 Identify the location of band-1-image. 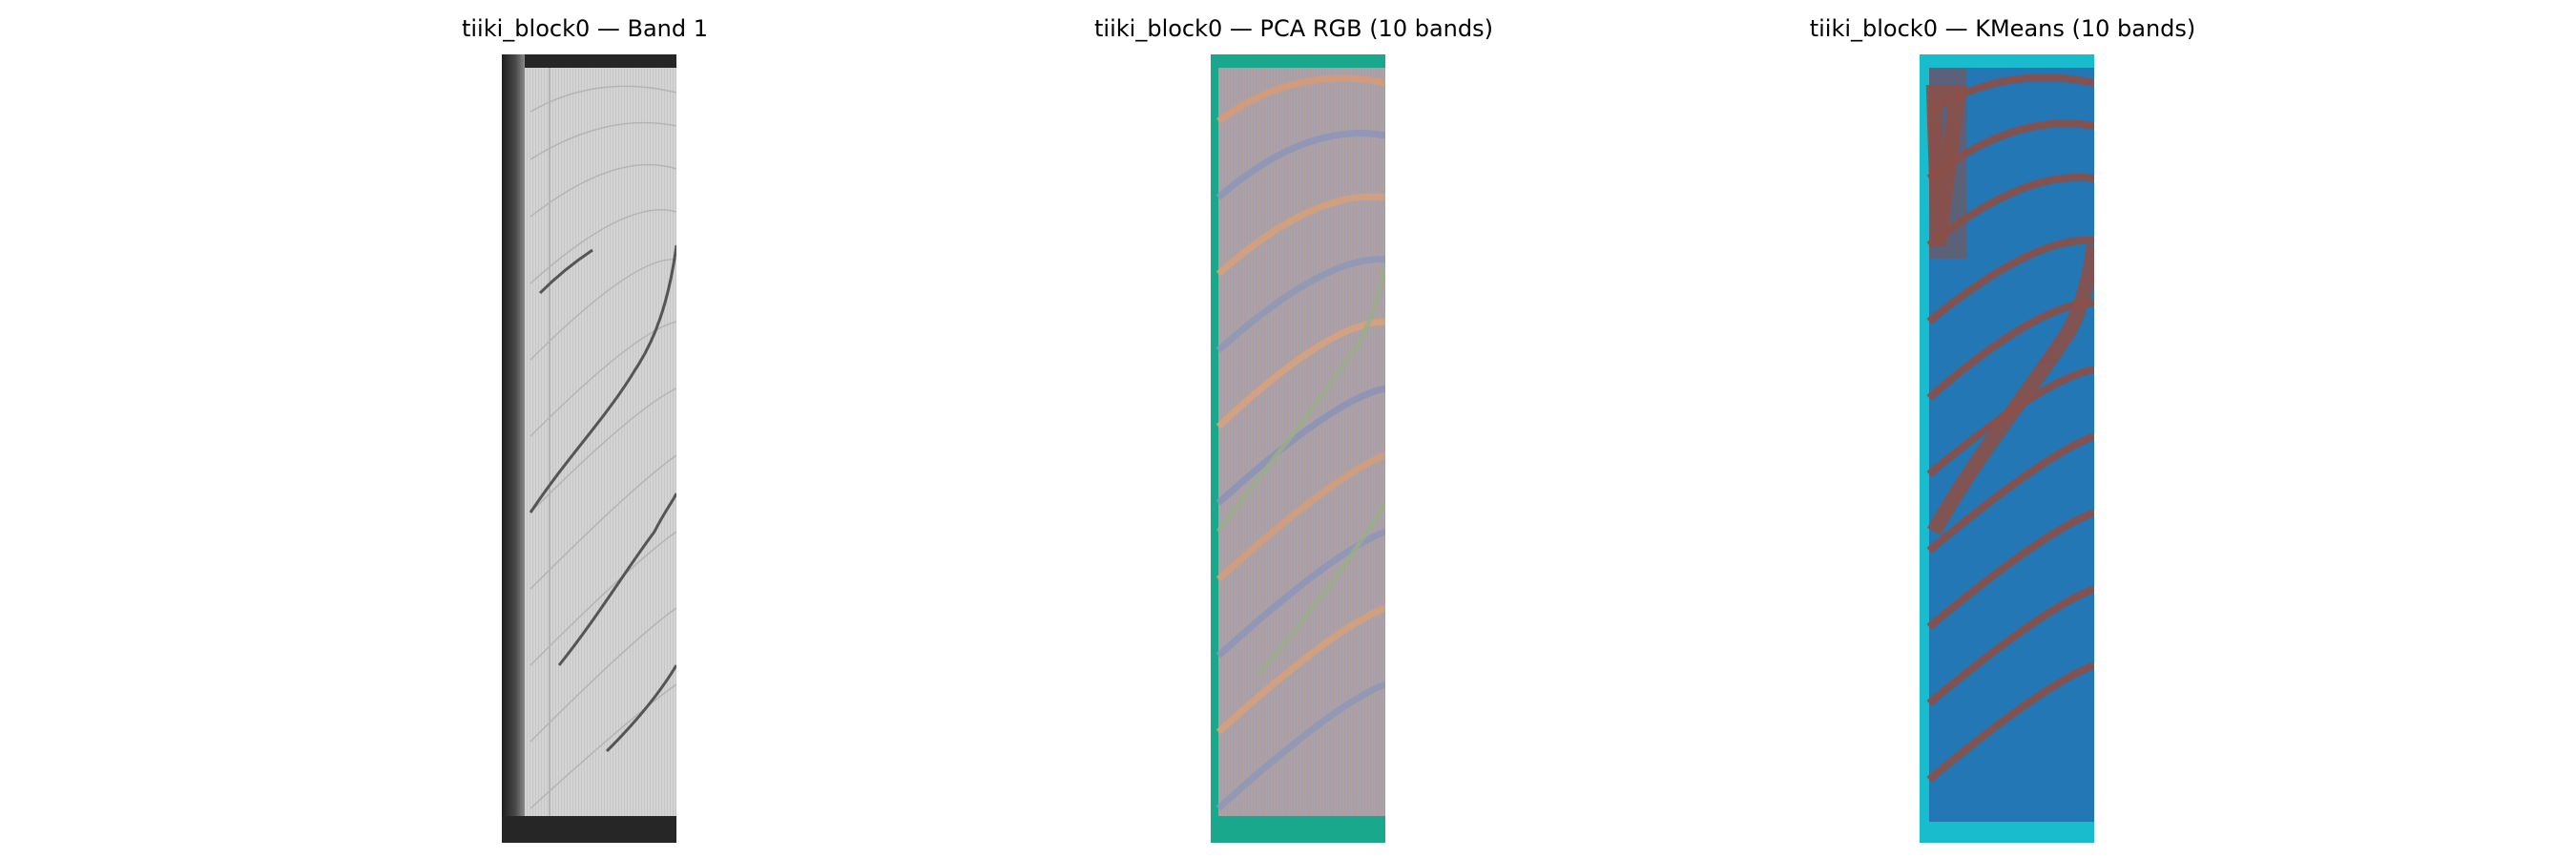
(589, 448).